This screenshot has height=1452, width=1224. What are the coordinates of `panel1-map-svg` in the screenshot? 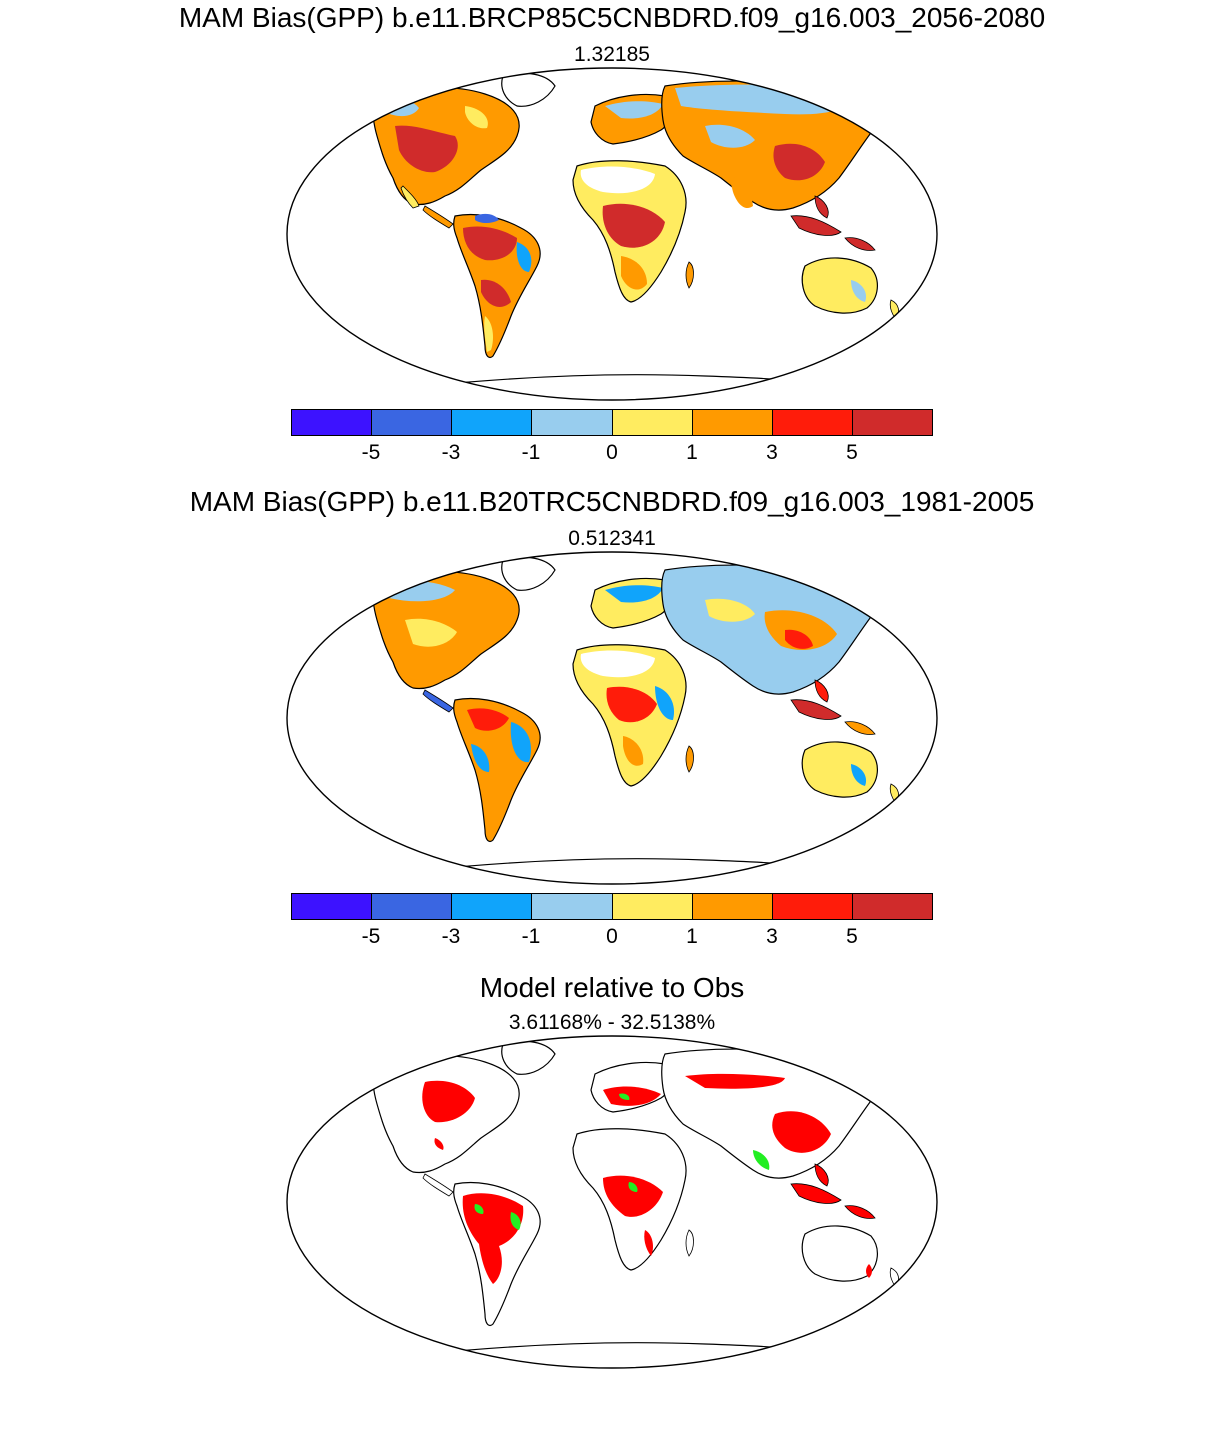 It's located at (612, 234).